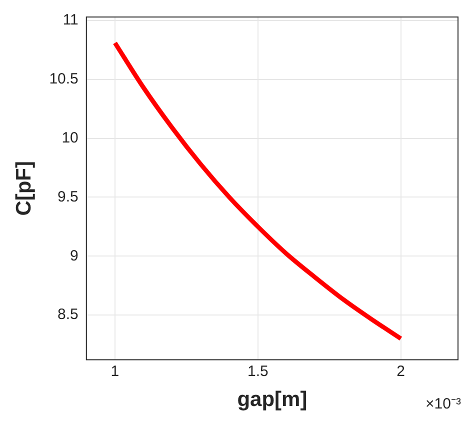  I want to click on y-tick-label: 8.5, so click(68, 315).